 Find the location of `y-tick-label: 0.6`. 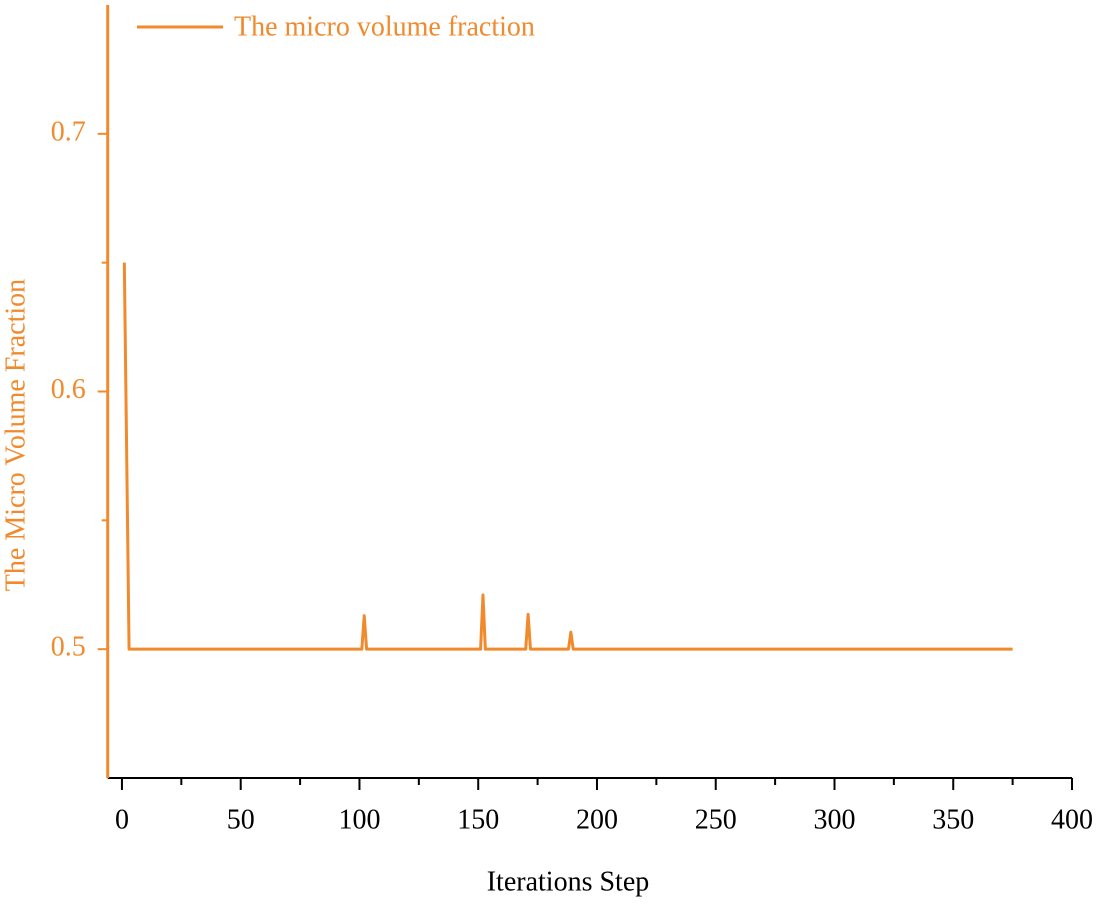

y-tick-label: 0.6 is located at coordinates (68, 389).